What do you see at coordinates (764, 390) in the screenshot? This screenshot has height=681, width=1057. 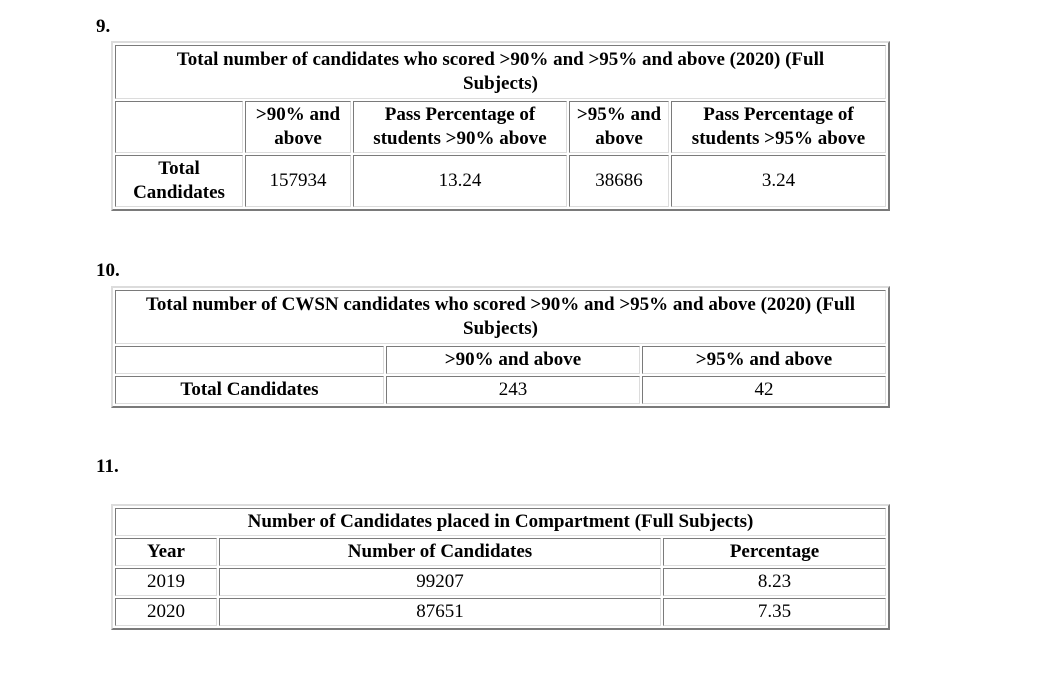 I see `table-cell: 42` at bounding box center [764, 390].